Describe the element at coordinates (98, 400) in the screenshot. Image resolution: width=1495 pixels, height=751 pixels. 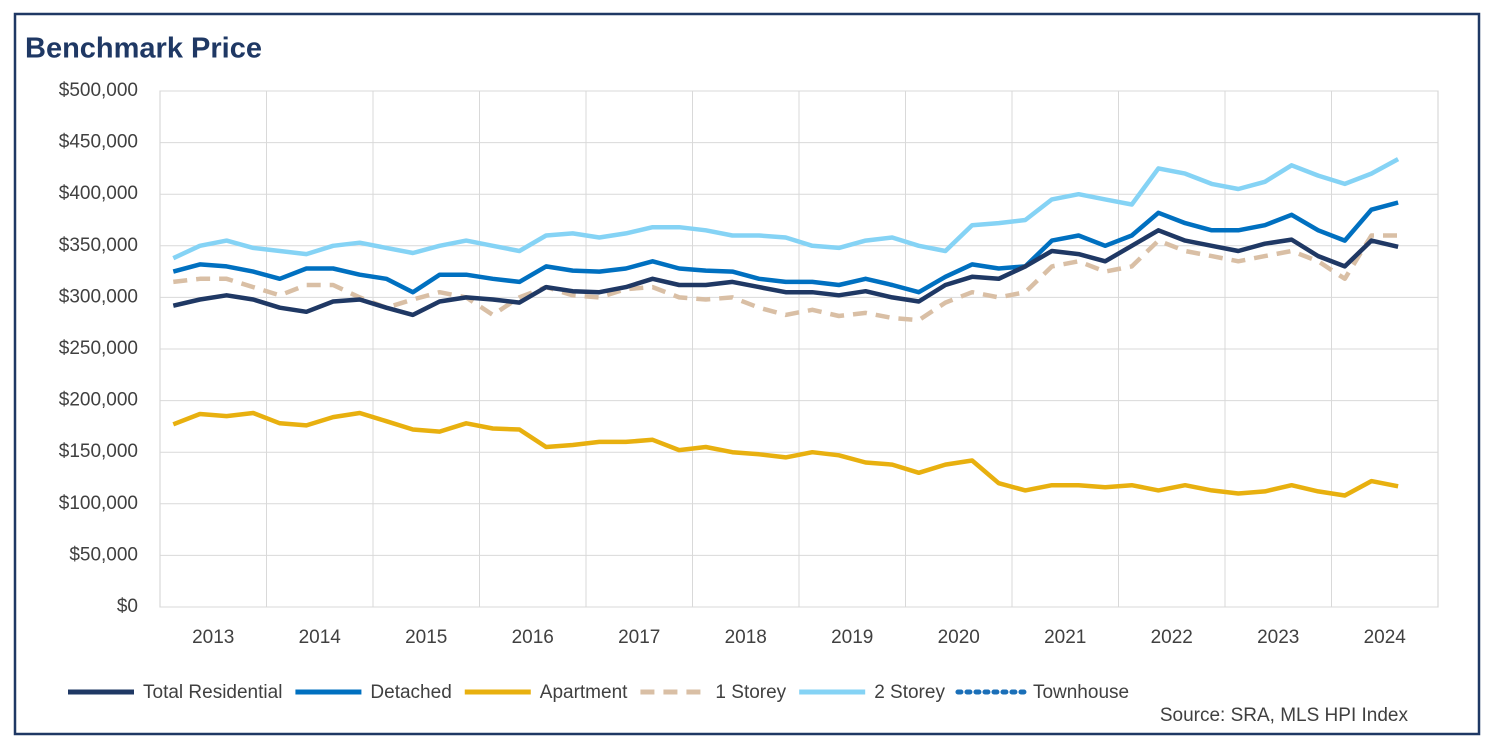
I see `y-tick-label: $200,000` at that location.